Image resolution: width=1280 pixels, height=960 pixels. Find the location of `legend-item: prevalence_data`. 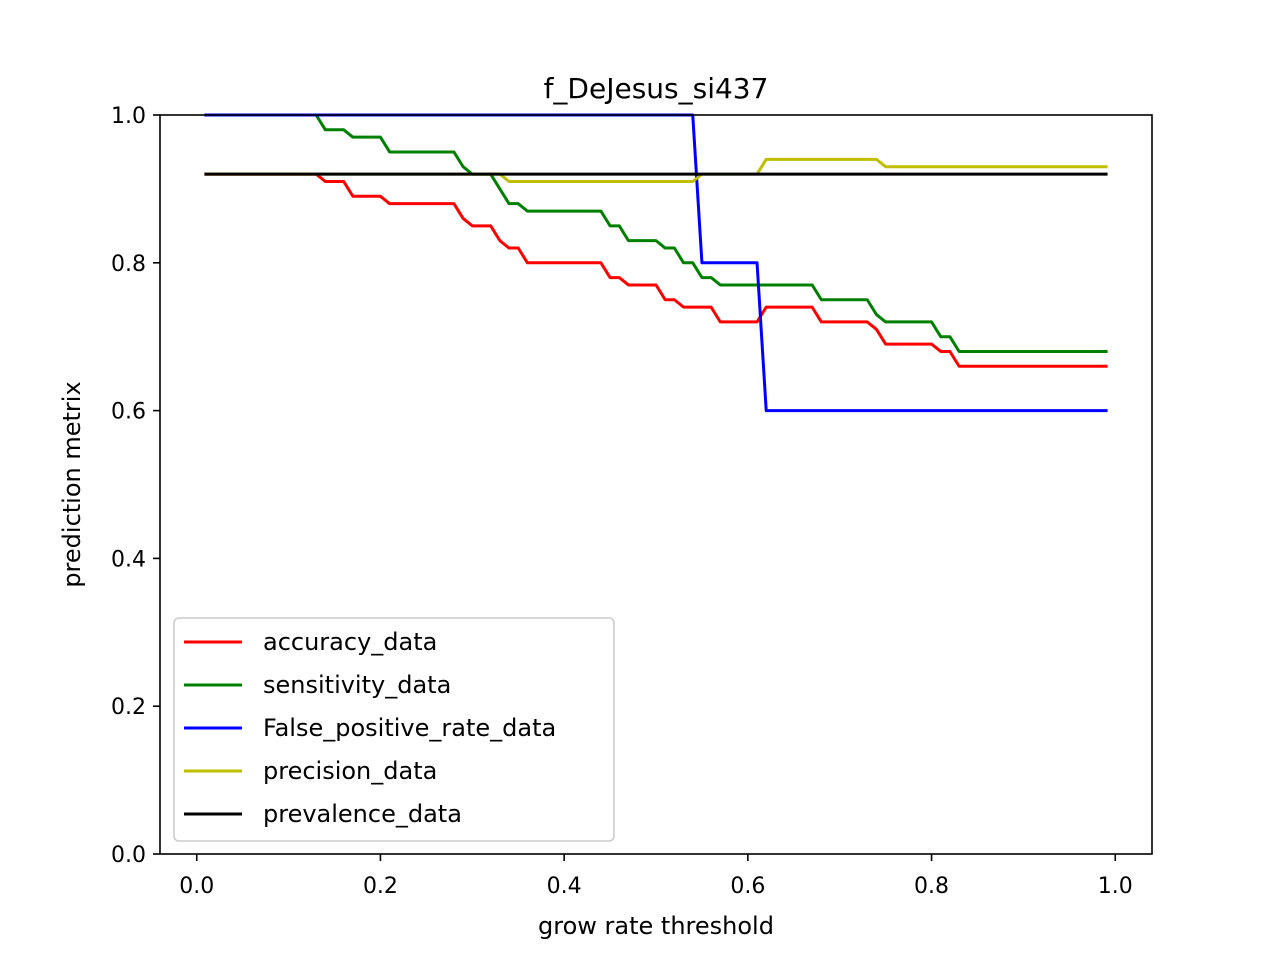

legend-item: prevalence_data is located at coordinates (323, 814).